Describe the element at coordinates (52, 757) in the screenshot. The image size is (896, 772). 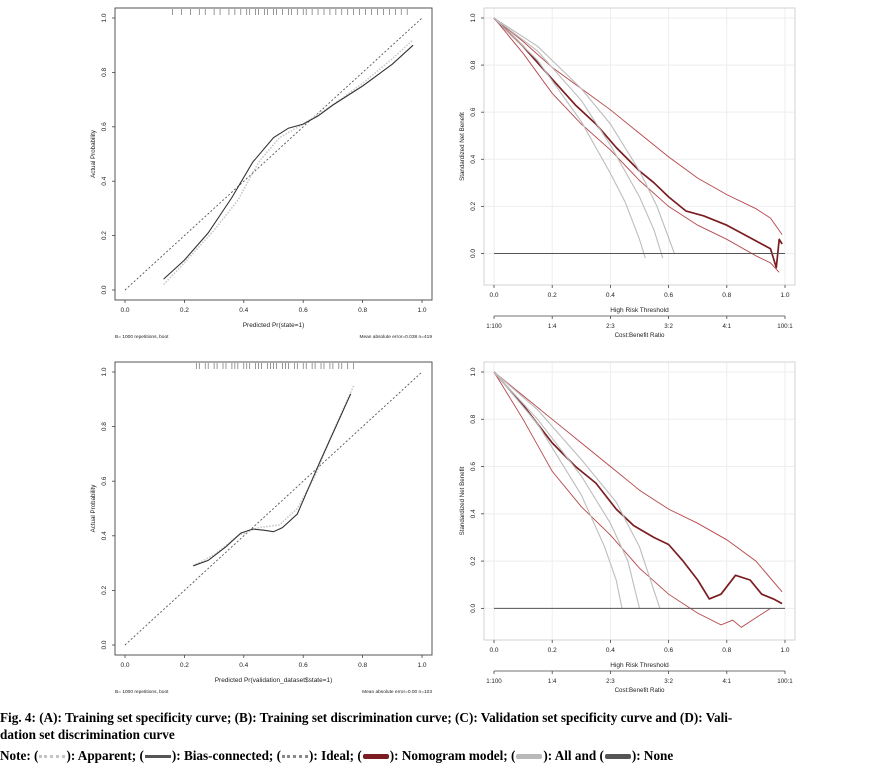
I see `apparent-swatch` at that location.